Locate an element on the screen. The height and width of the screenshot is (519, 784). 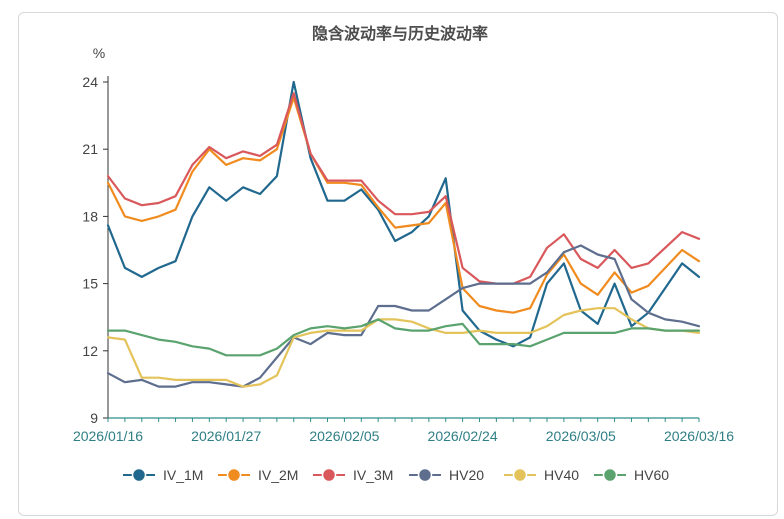
y-tick-label: 15 is located at coordinates (90, 284).